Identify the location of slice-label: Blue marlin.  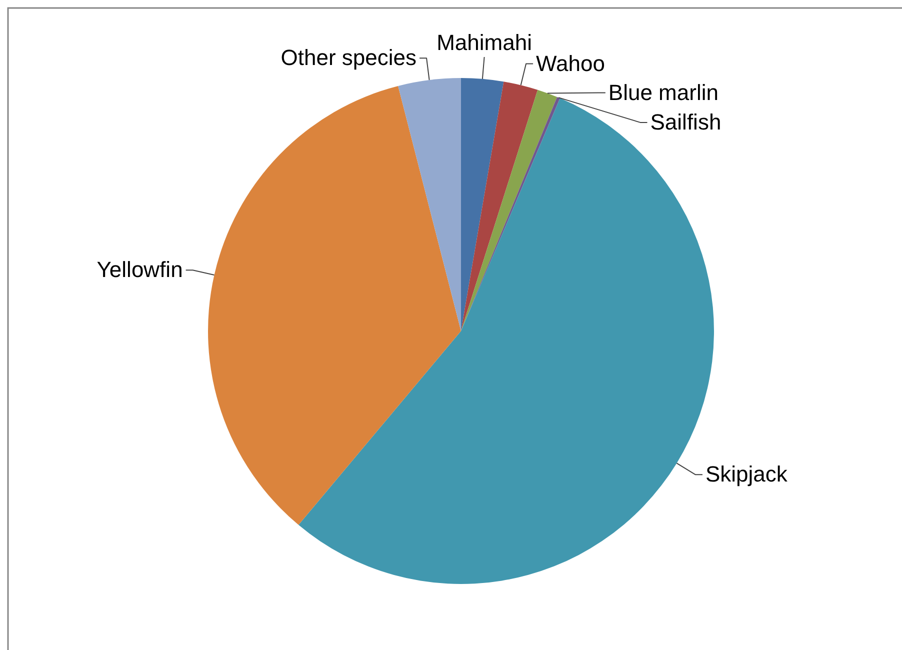
(663, 92).